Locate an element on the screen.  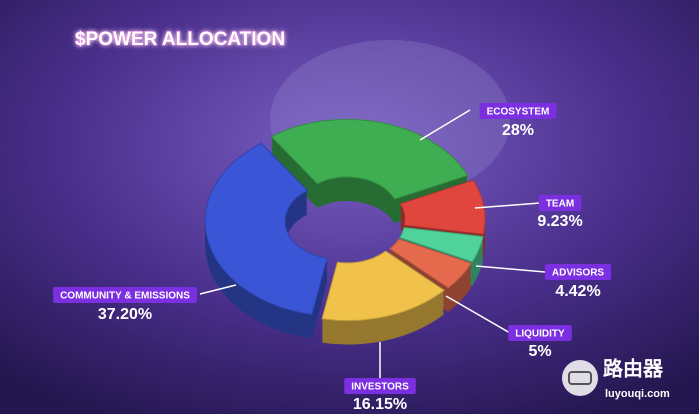
watermark-icon is located at coordinates (580, 378).